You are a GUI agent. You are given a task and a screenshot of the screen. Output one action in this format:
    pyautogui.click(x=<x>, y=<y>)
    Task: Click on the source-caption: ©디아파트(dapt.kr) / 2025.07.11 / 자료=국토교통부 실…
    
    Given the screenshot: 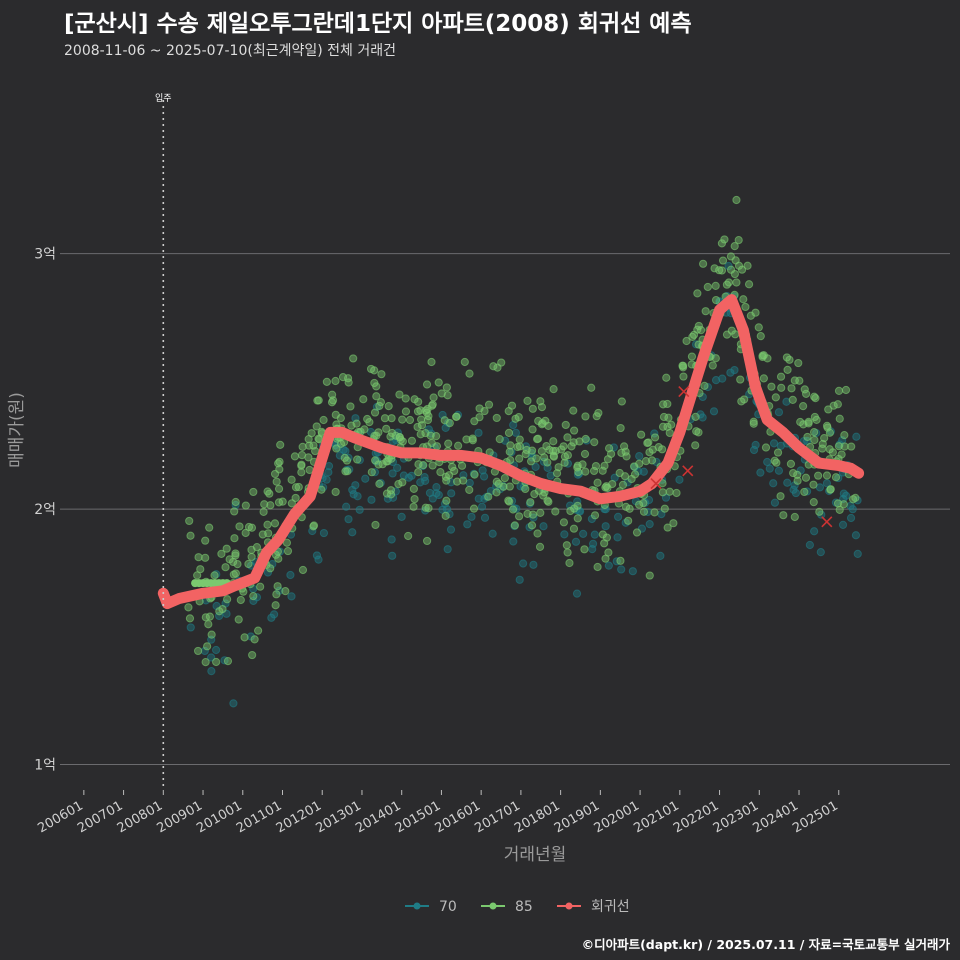 What is the action you would take?
    pyautogui.click(x=765, y=944)
    